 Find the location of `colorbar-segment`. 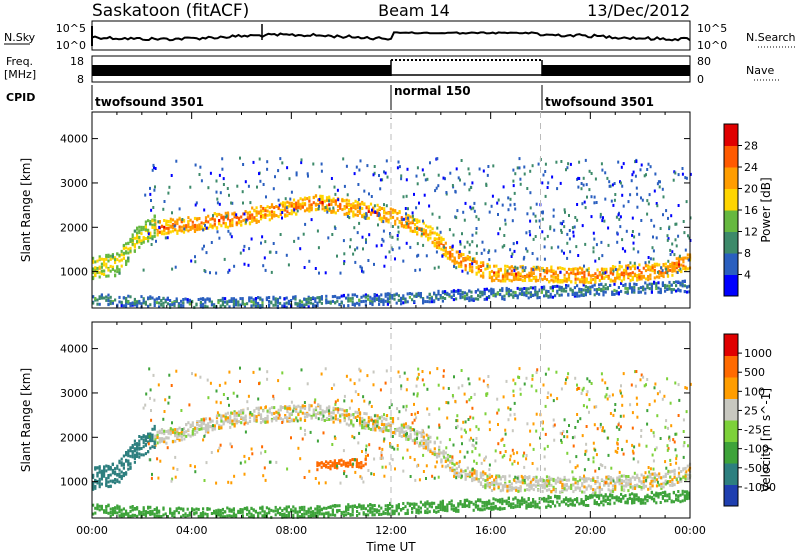

colorbar-segment is located at coordinates (731, 264).